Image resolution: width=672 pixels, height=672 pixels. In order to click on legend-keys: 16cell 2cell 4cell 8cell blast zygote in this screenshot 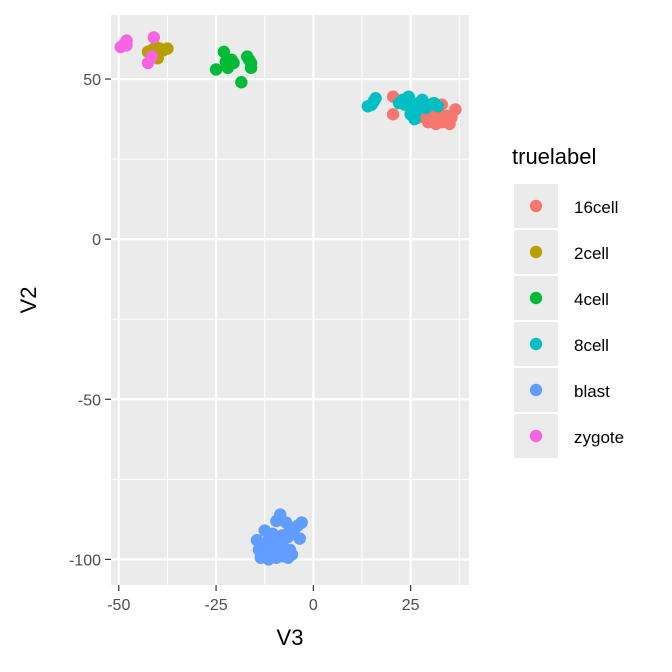, I will do `click(569, 321)`.